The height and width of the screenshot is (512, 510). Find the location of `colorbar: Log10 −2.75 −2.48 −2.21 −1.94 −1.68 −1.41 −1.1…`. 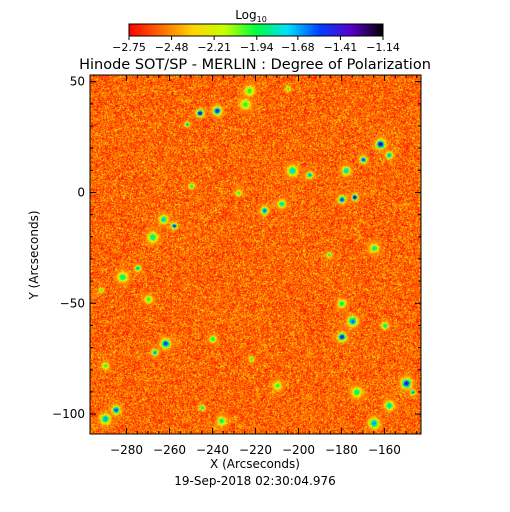

colorbar: Log10 −2.75 −2.48 −2.21 −1.94 −1.68 −1.41 −1.1… is located at coordinates (256, 31).